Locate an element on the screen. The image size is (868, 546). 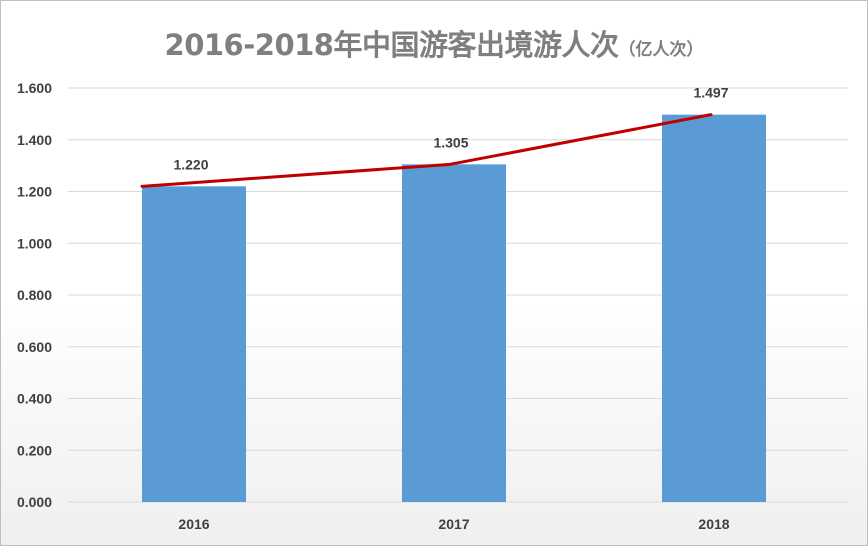
y-tick-label: 0.800 is located at coordinates (34, 295).